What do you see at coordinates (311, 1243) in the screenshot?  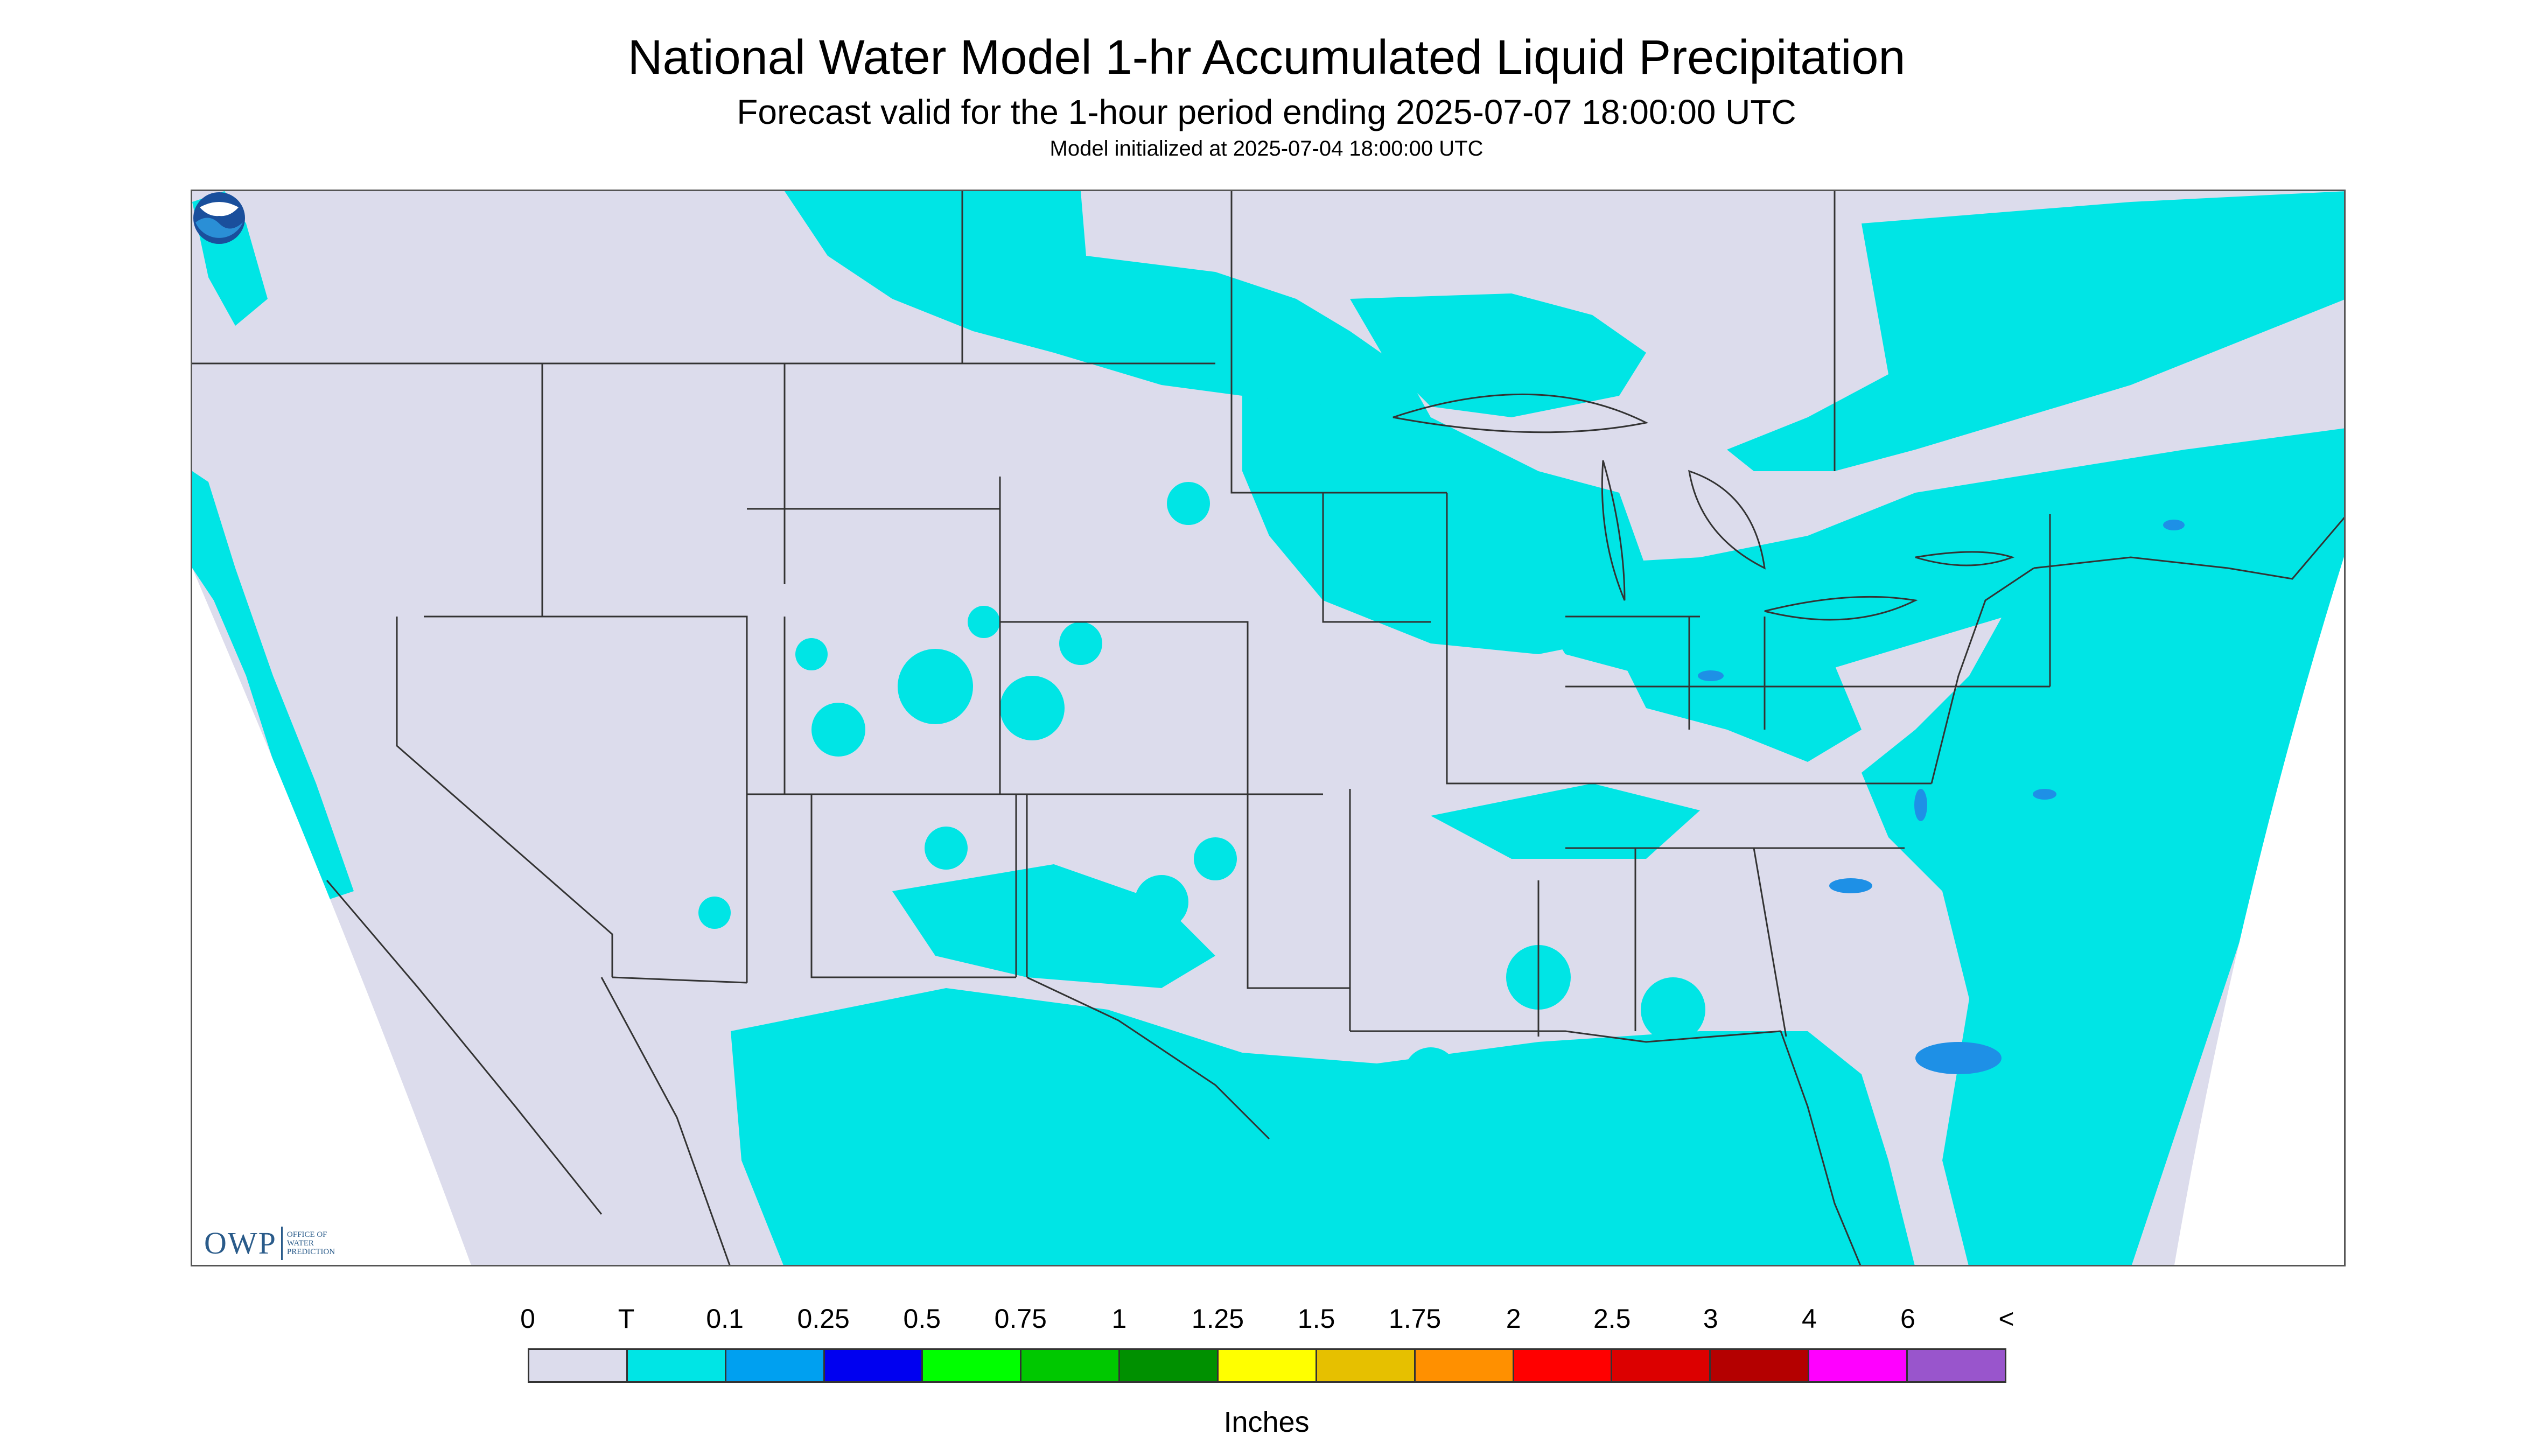 I see `owp-logo-subtext: OFFICE OF WATER PREDICTION` at bounding box center [311, 1243].